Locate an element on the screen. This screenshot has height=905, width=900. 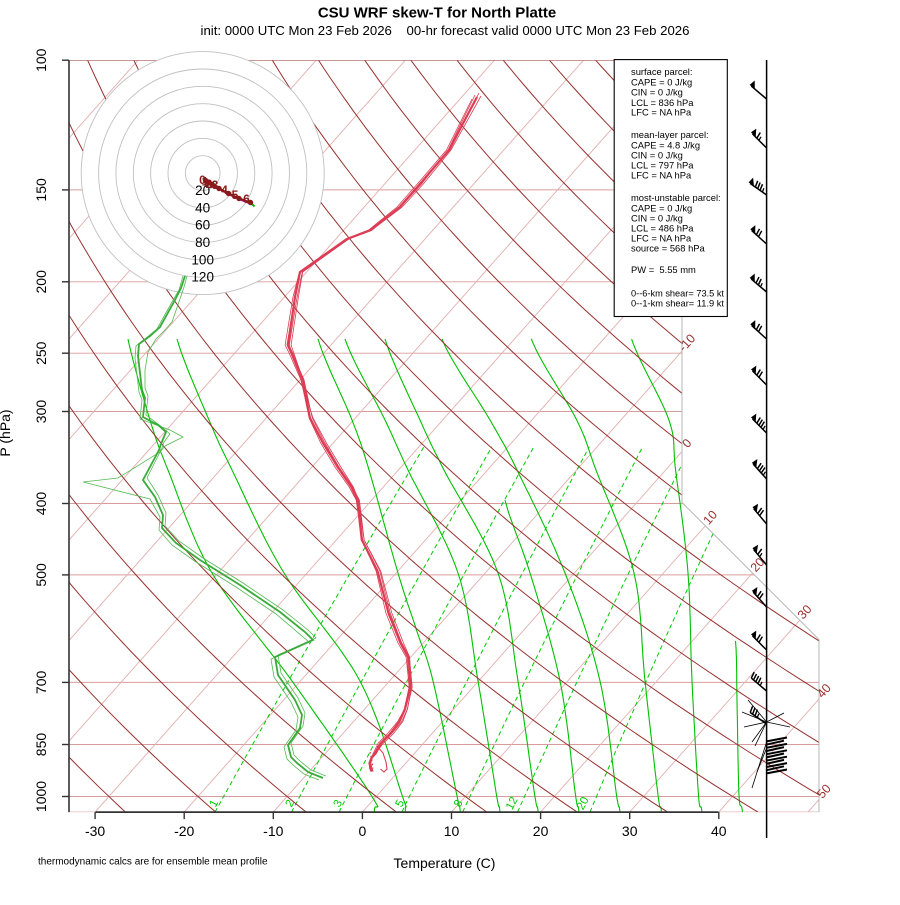
svg-text: 5 is located at coordinates (235, 195).